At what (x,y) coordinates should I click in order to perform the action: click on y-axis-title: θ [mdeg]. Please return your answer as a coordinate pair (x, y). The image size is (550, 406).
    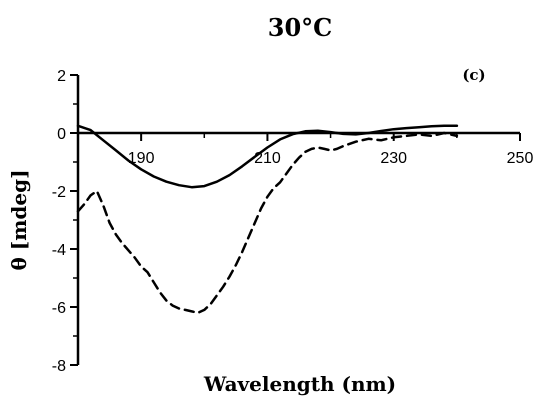
    Looking at the image, I should click on (19, 219).